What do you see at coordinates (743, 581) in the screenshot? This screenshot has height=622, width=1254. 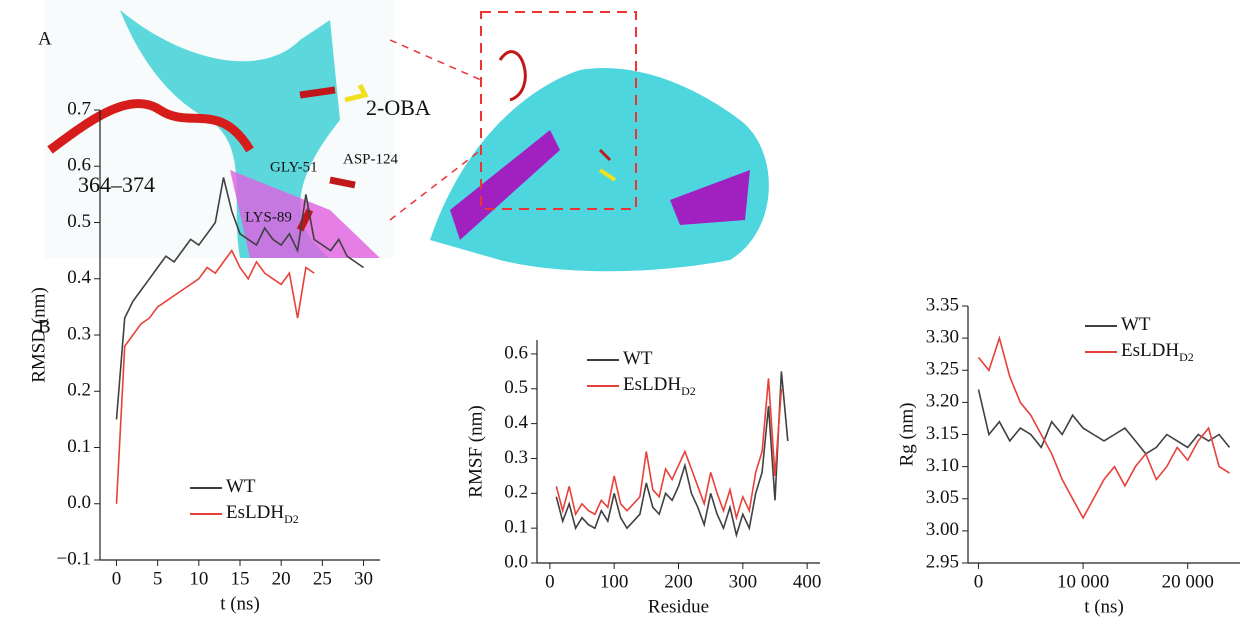 I see `x-tick-label: 300` at bounding box center [743, 581].